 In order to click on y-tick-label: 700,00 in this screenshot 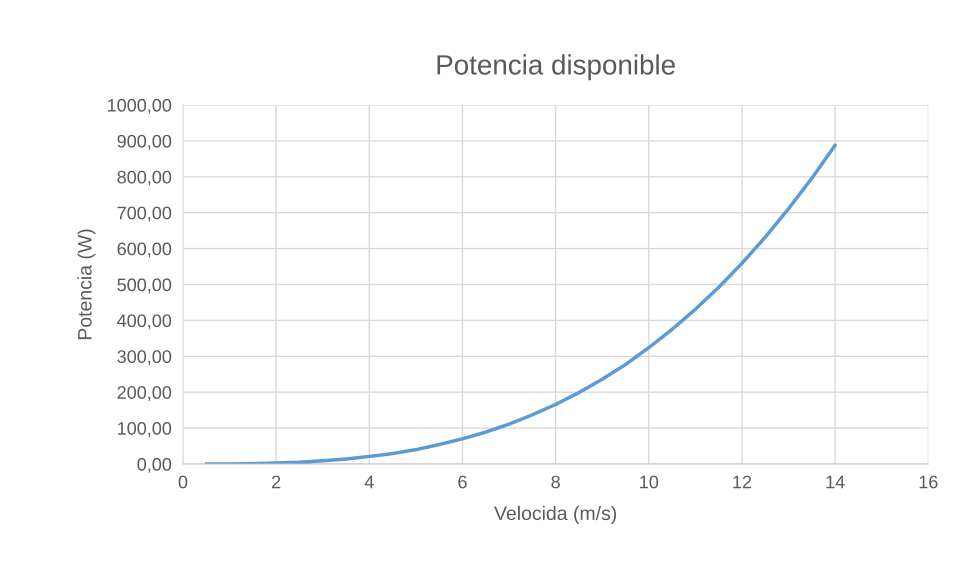, I will do `click(145, 214)`.